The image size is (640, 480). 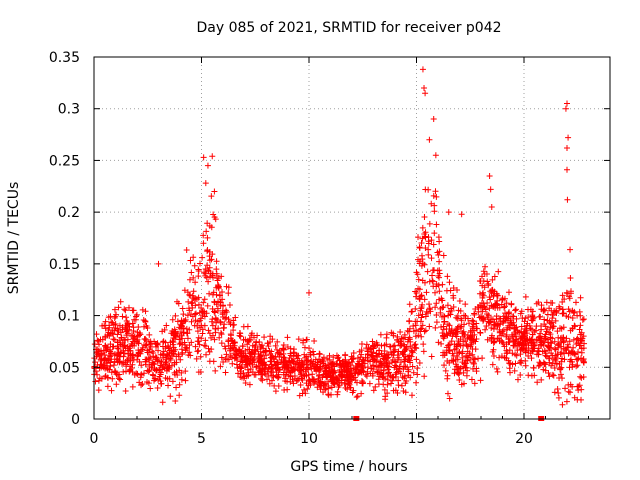 What do you see at coordinates (64, 58) in the screenshot?
I see `y-tick-label: 0.35` at bounding box center [64, 58].